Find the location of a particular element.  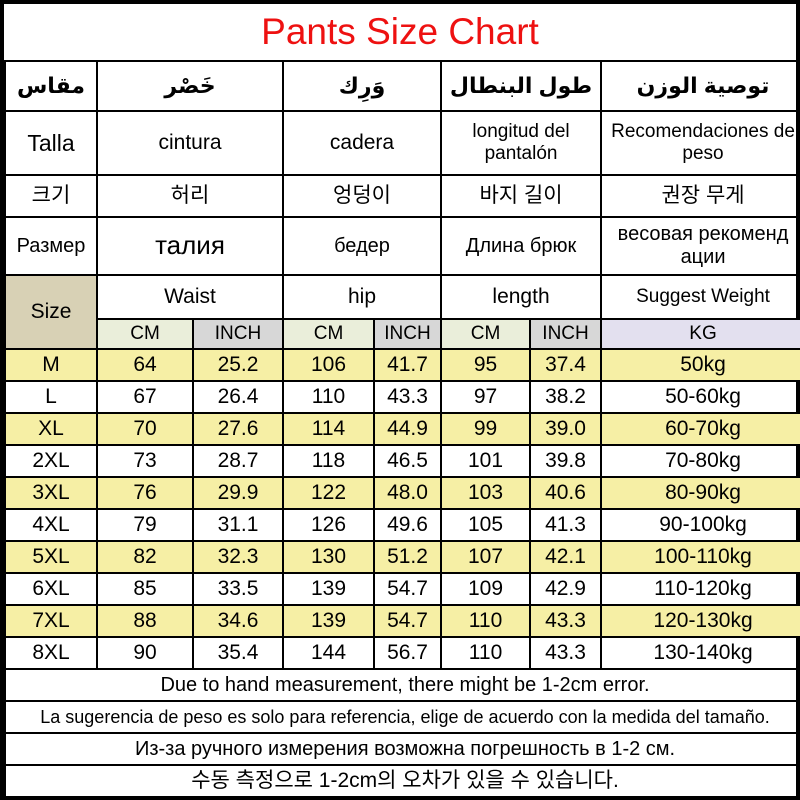

header-english-length: length is located at coordinates (521, 297).